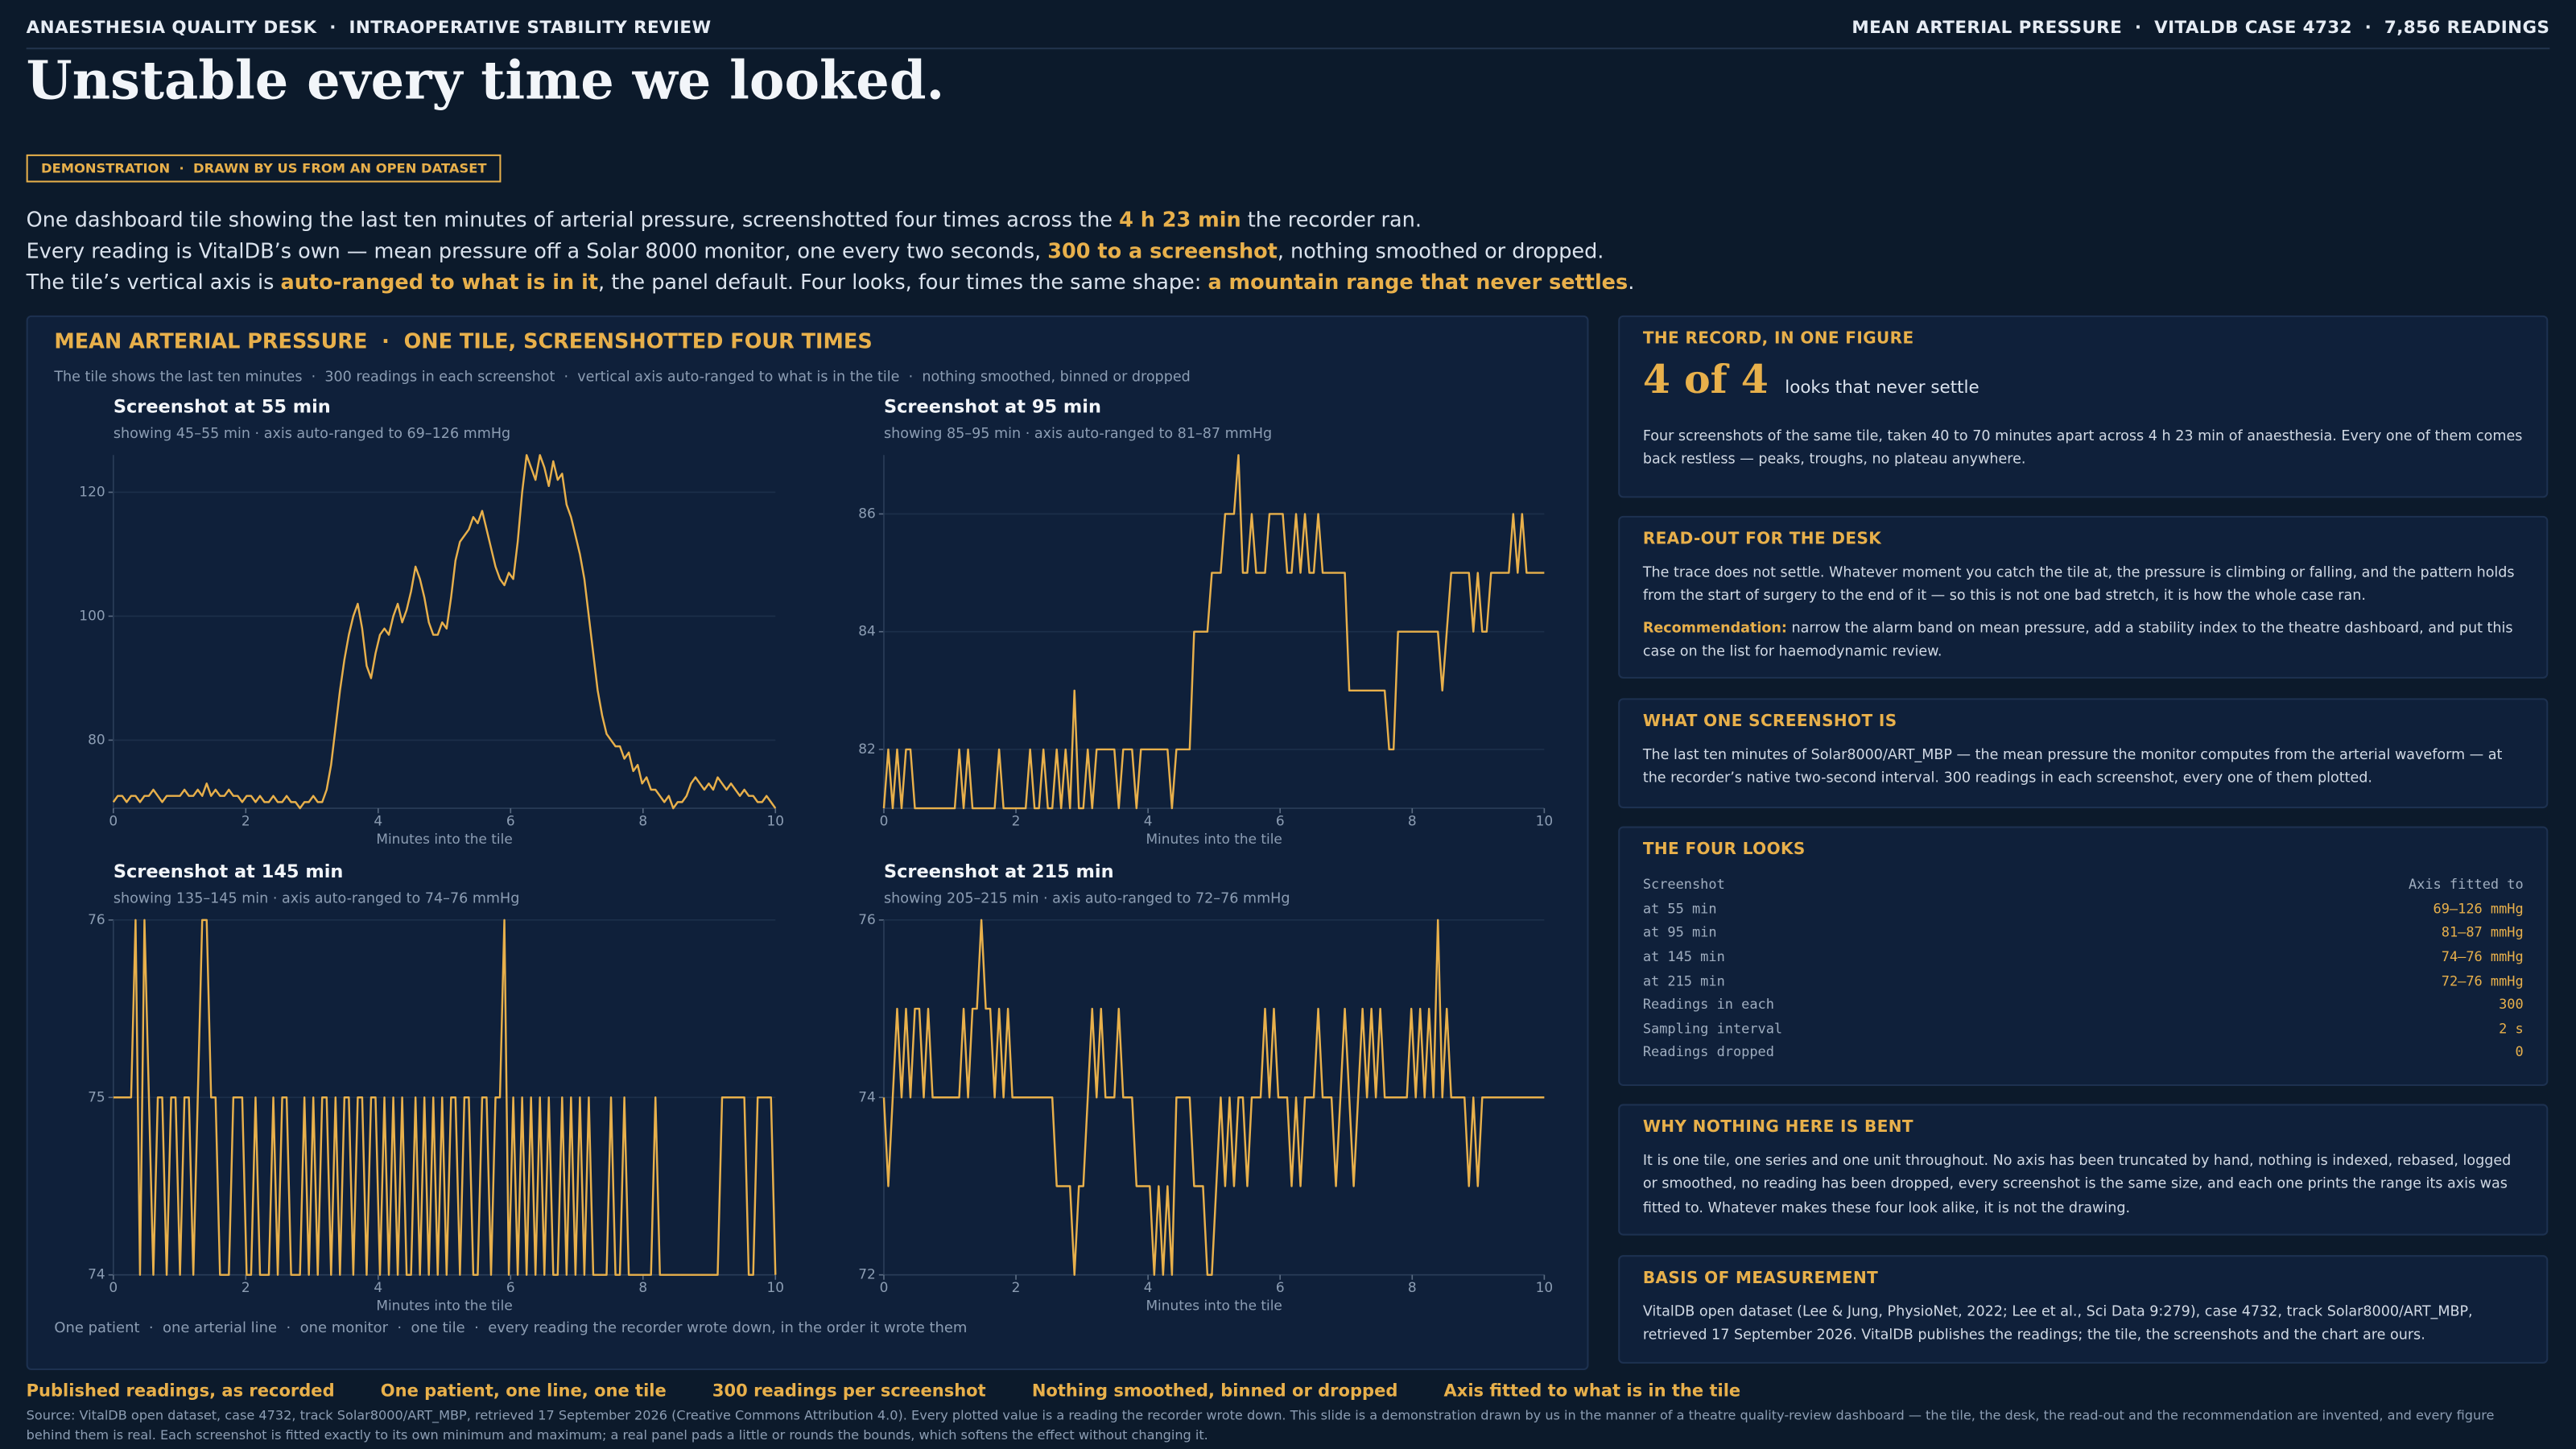 The image size is (2576, 1449). Describe the element at coordinates (1440, 250) in the screenshot. I see `intro-text: , nothing smoothed or dropped.` at that location.